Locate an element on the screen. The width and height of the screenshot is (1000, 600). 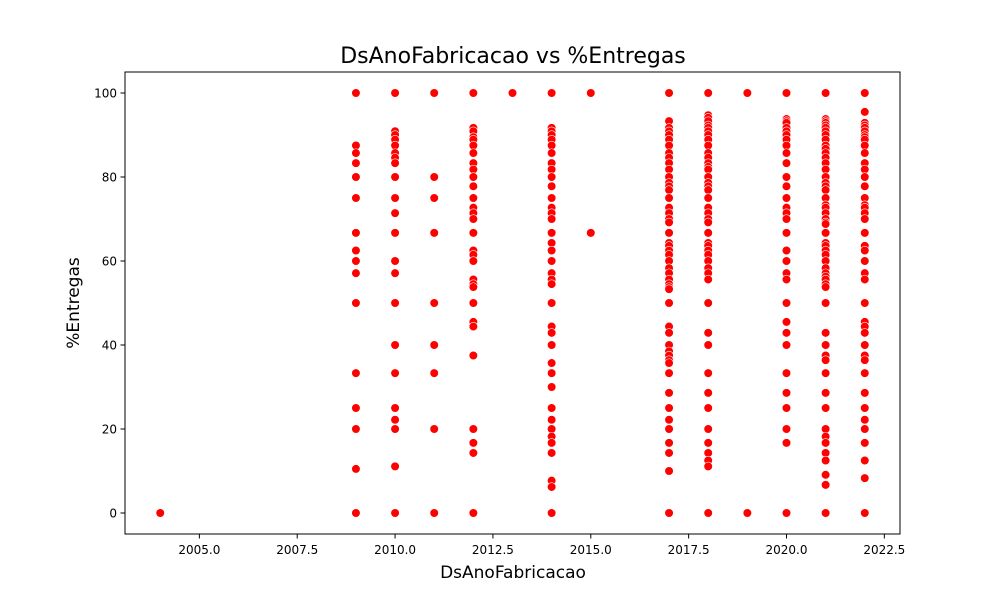
x-tick-label: 2010.0 is located at coordinates (395, 550).